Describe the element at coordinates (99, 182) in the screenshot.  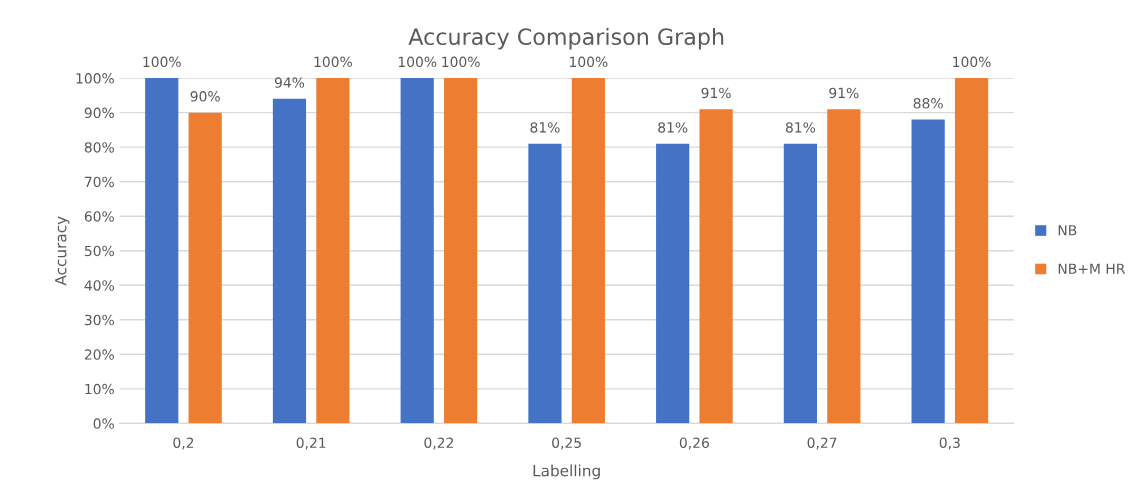
I see `y-tick-label: 70%` at that location.